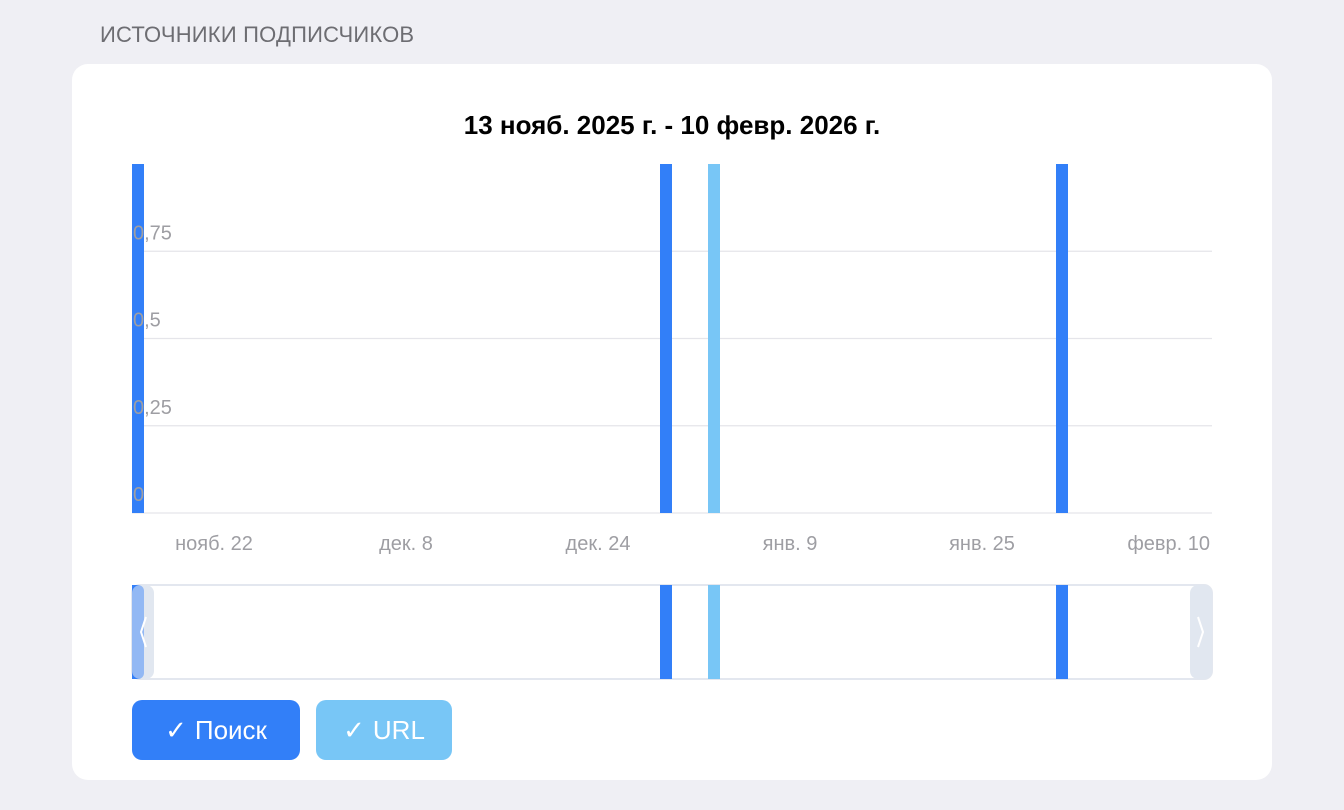  What do you see at coordinates (982, 544) in the screenshot?
I see `x-tick-label: янв. 25` at bounding box center [982, 544].